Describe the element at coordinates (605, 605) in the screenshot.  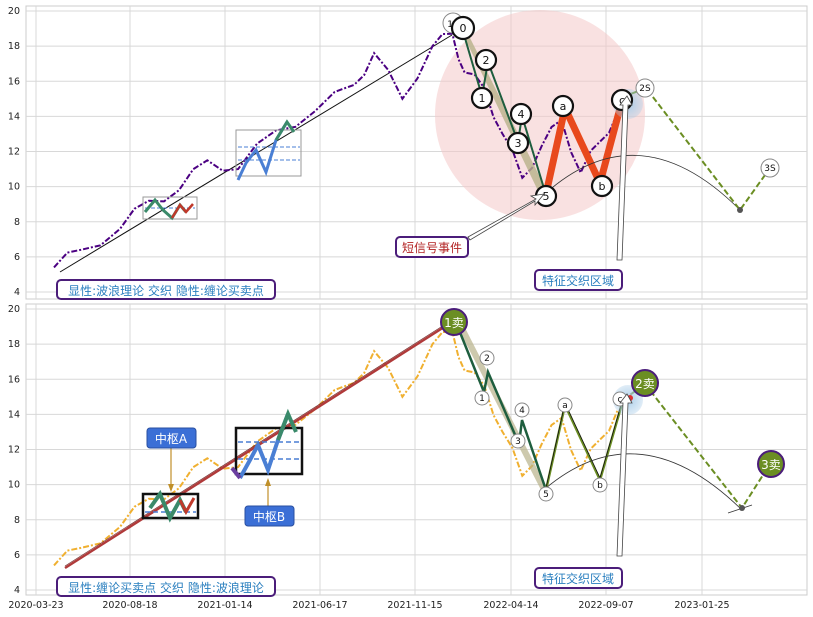
I see `x-tick-label: 2022-09-07` at that location.